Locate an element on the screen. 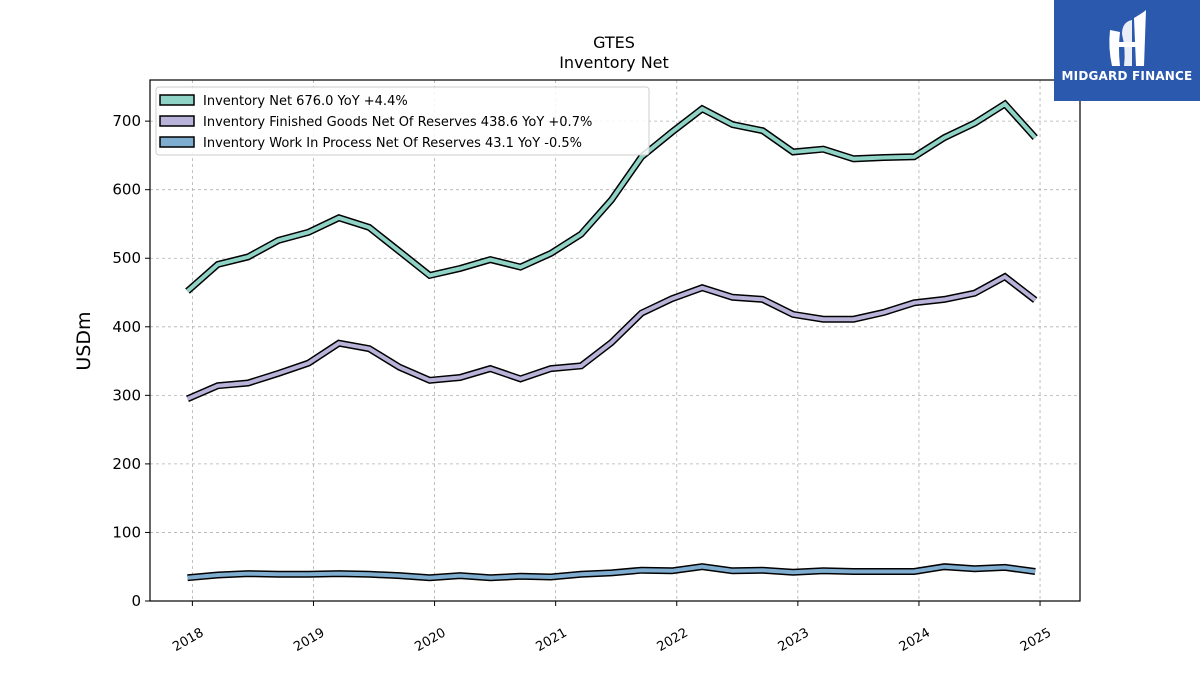 This screenshot has width=1200, height=675. x-tick-label: 2022 is located at coordinates (673, 640).